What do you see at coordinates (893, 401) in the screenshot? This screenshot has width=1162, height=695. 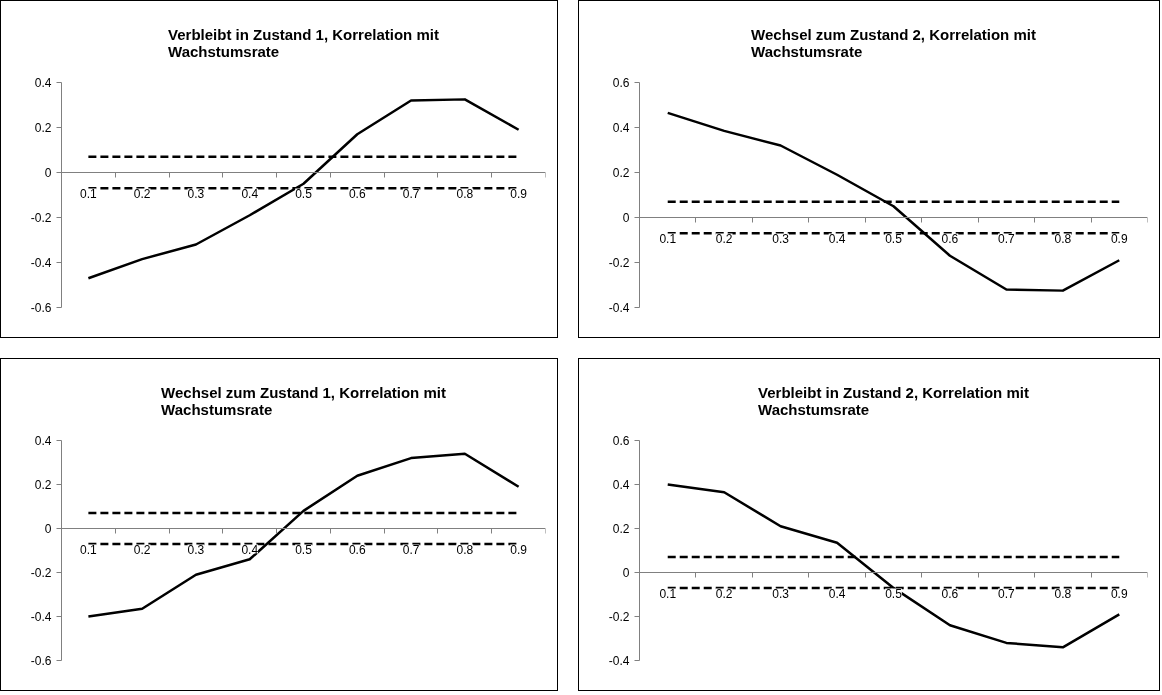 I see `chart-title: Verbleibt in Zustand 2, Korrelation mit Wachstumsrate` at bounding box center [893, 401].